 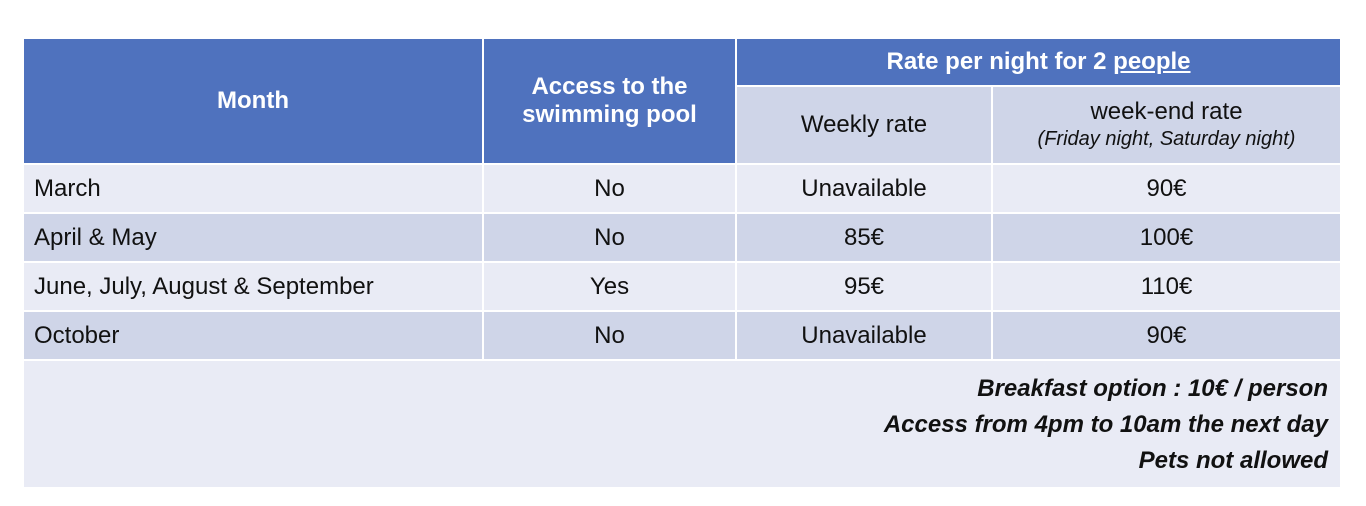 I want to click on header-rate-group: Rate per night for 2 people, so click(x=1038, y=62).